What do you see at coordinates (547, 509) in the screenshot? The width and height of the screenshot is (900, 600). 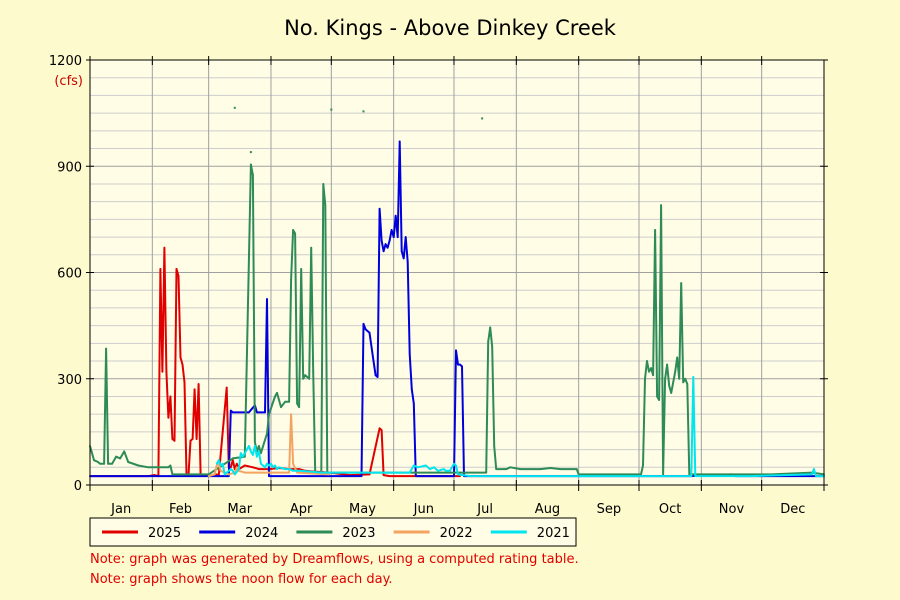 I see `x-tick-label: Aug` at bounding box center [547, 509].